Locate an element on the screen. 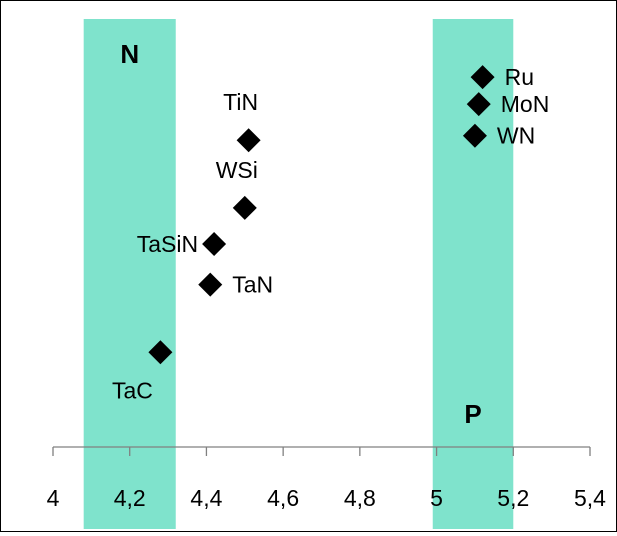 This screenshot has height=536, width=617. point-tin is located at coordinates (248, 140).